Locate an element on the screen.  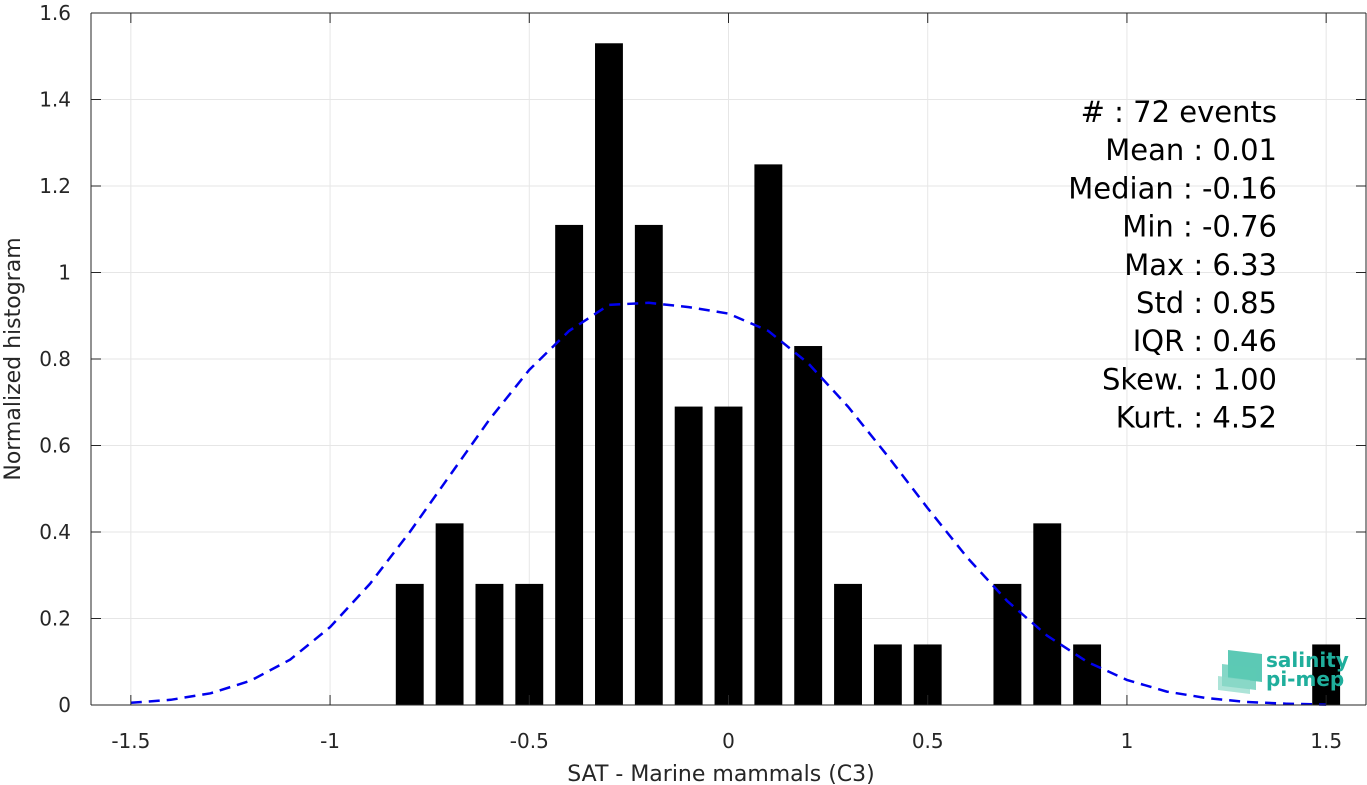
x-tick-label: -1.5 is located at coordinates (130, 741).